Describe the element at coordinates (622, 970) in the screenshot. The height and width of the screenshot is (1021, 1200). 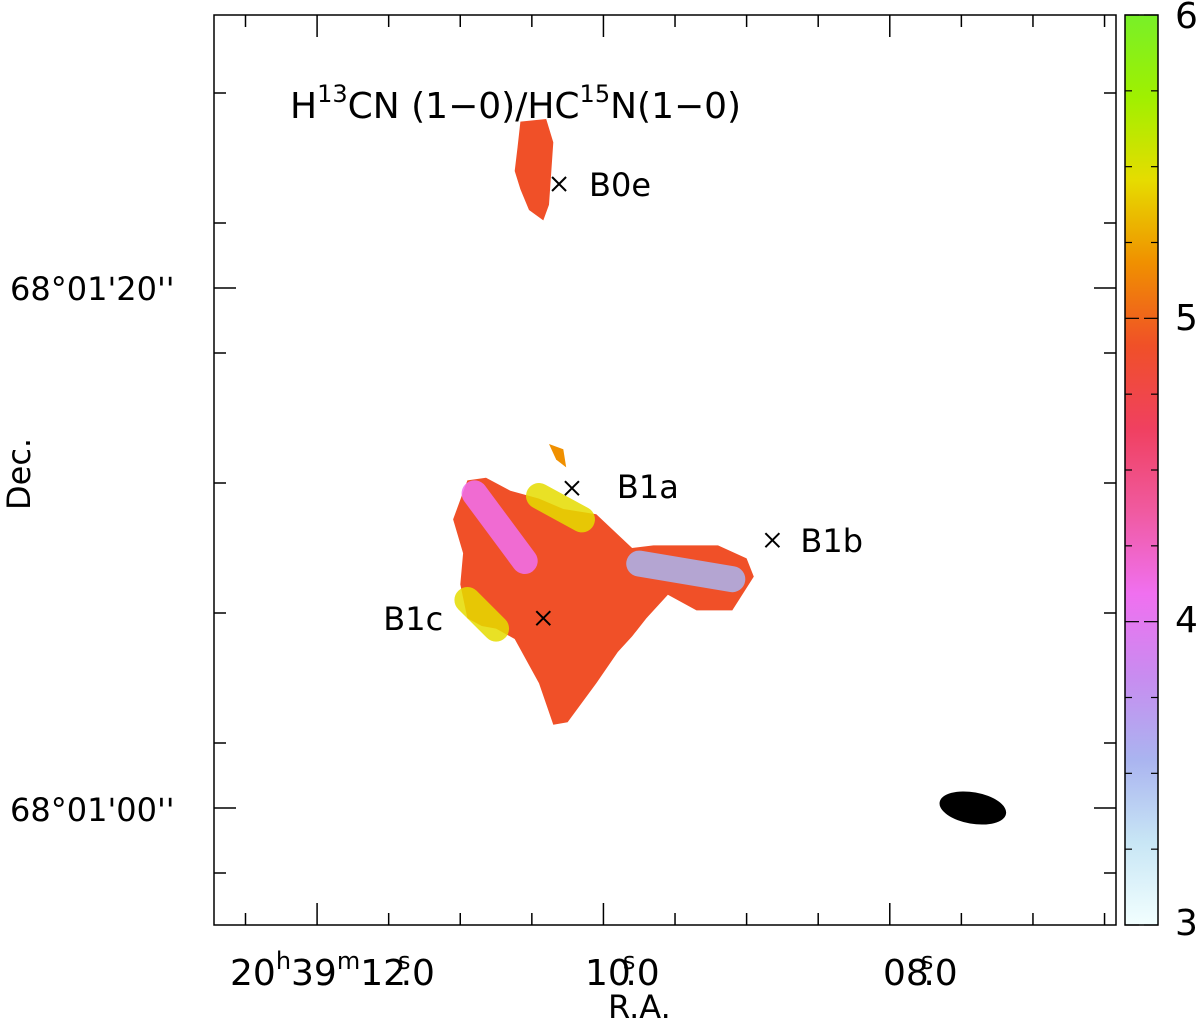
I see `x-tick-label: 10s.0` at that location.